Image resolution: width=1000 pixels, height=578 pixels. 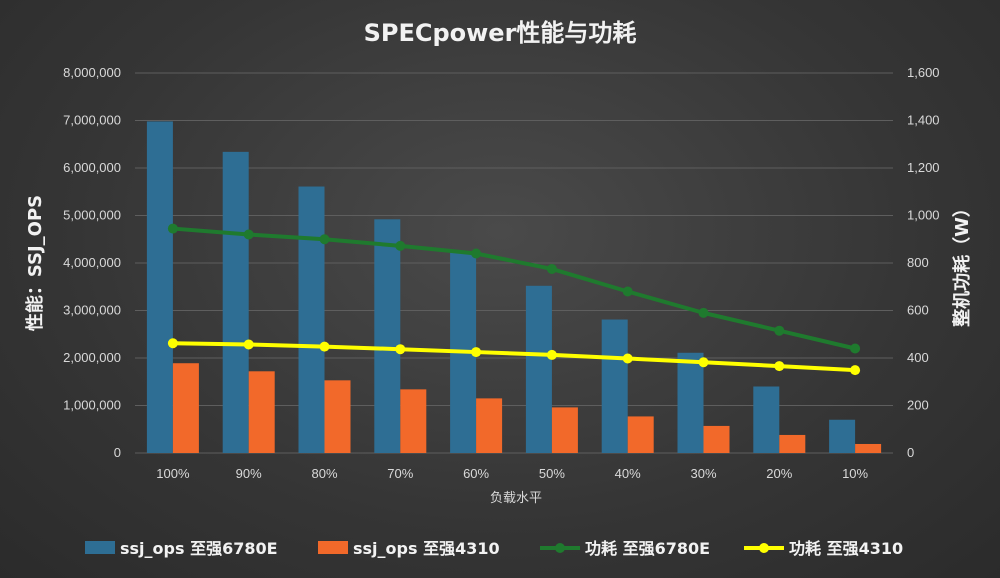 I want to click on legend-item: ssj_ops 至强4310, so click(x=409, y=548).